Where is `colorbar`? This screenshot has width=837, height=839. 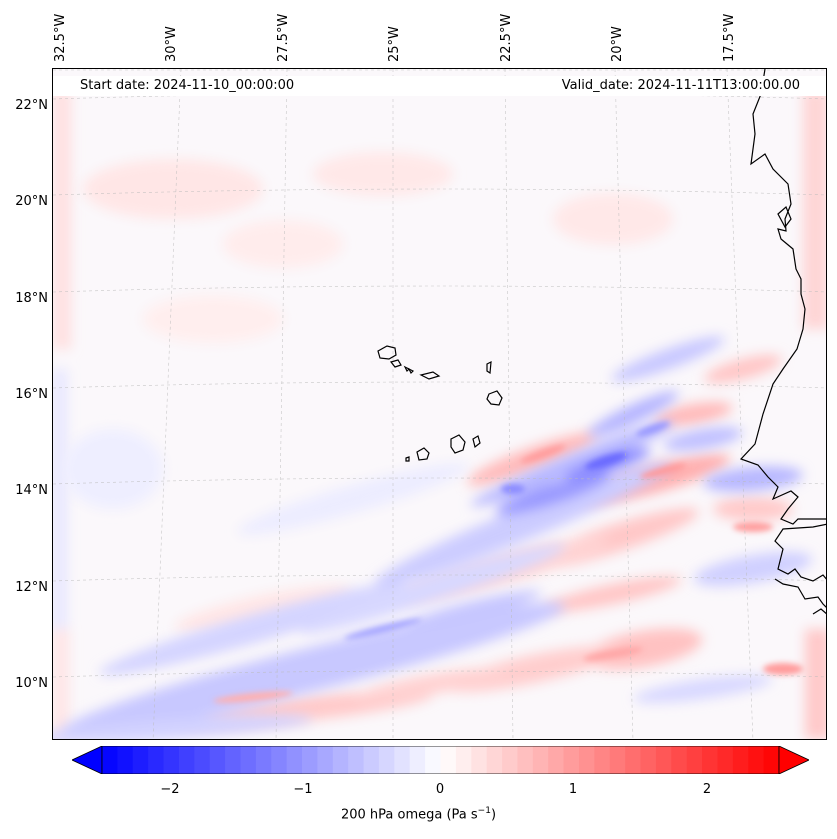 colorbar is located at coordinates (440, 760).